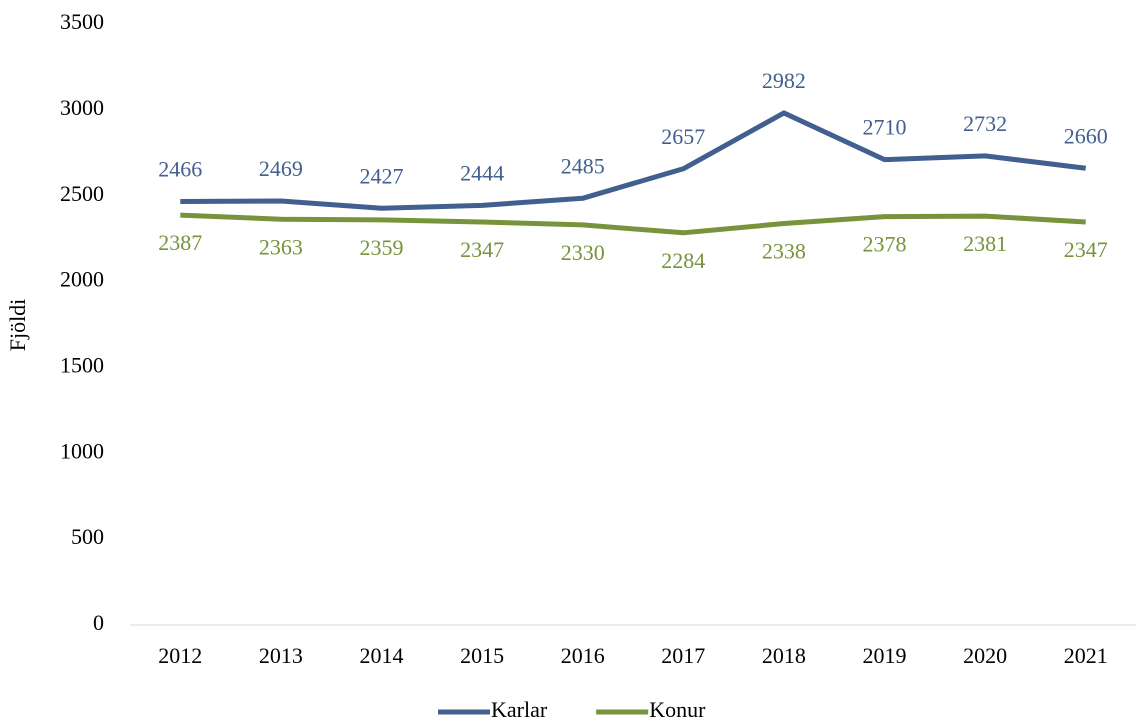 Image resolution: width=1136 pixels, height=724 pixels. Describe the element at coordinates (784, 80) in the screenshot. I see `data-label: 2982` at that location.